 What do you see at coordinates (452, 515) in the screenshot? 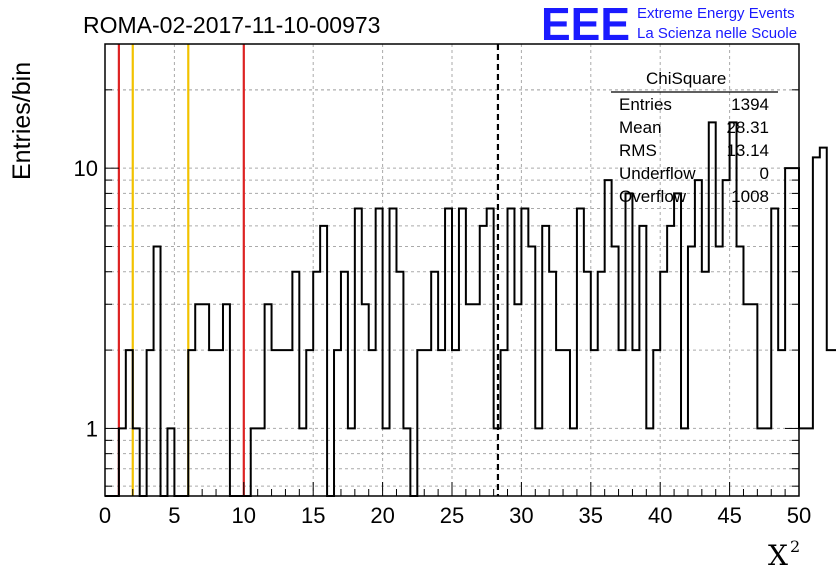
I see `x-tick-label: 25` at bounding box center [452, 515].